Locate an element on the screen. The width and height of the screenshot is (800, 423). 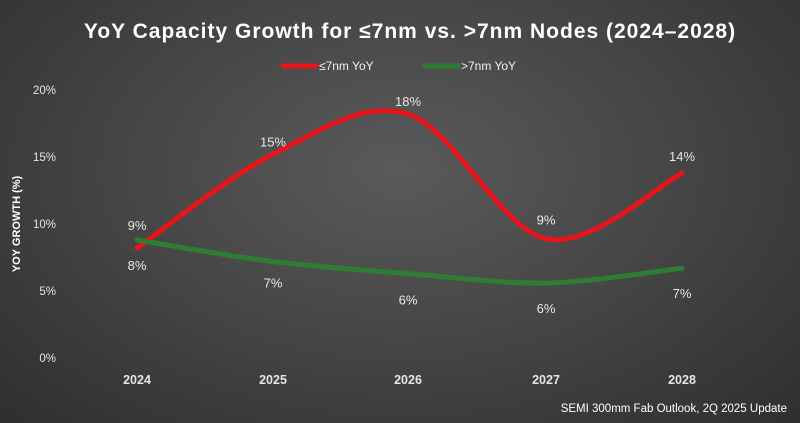
data-label-le7nm: 15% is located at coordinates (273, 141).